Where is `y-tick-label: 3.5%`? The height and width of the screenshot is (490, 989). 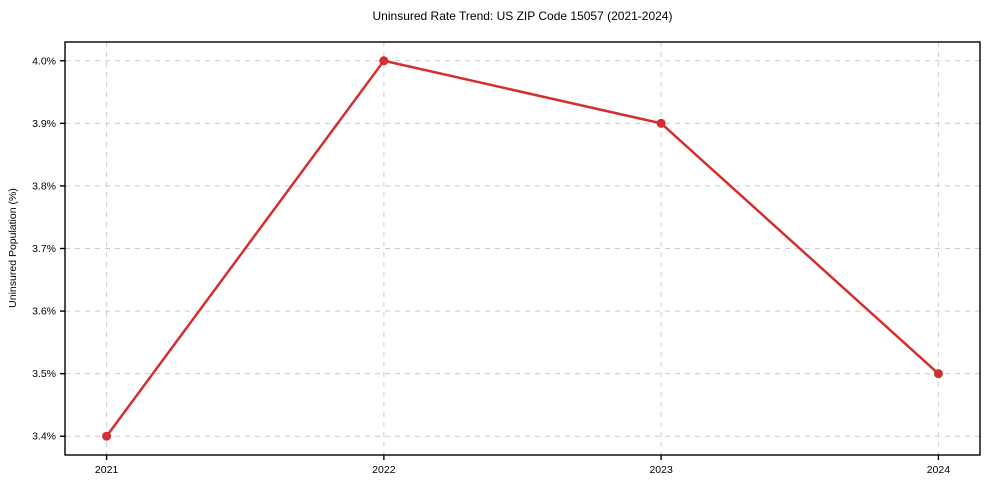 y-tick-label: 3.5% is located at coordinates (44, 374).